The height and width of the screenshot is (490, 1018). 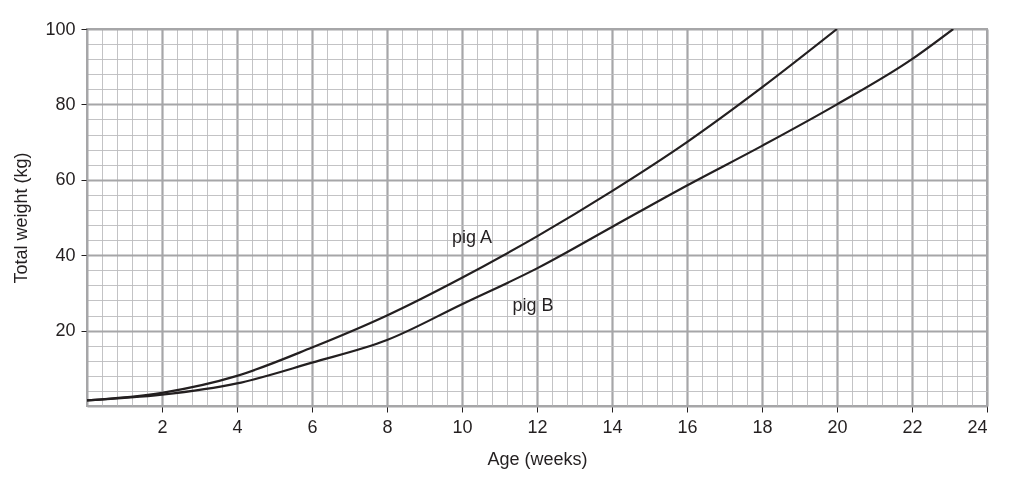 What do you see at coordinates (612, 426) in the screenshot?
I see `x-tick-label: 14` at bounding box center [612, 426].